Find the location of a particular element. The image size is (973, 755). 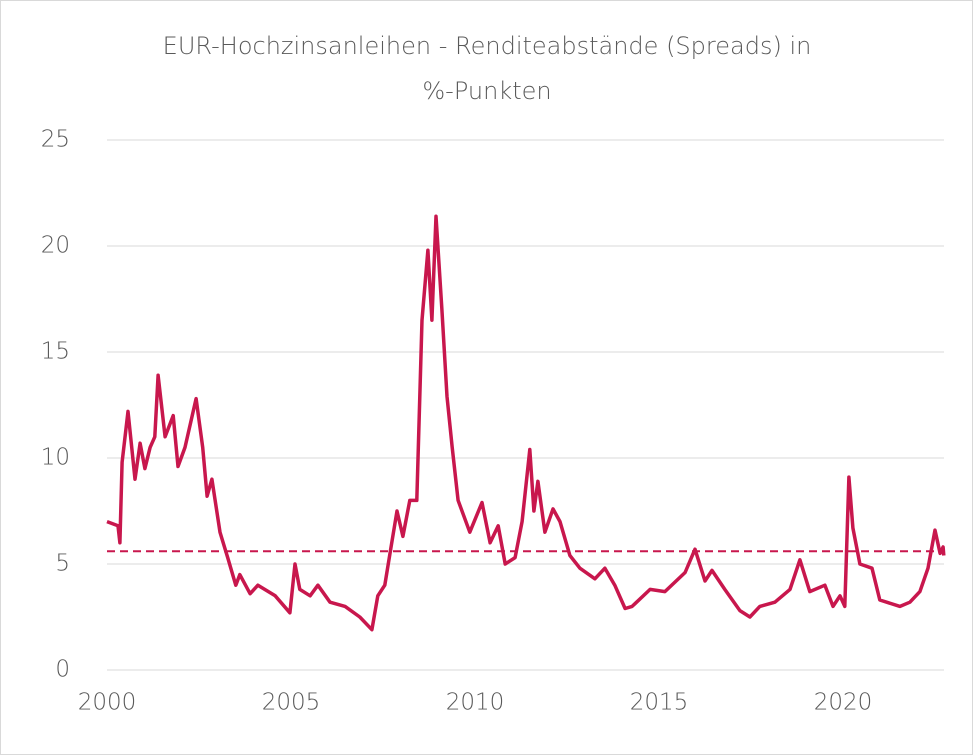

x-tick-label: 2015 is located at coordinates (659, 703).